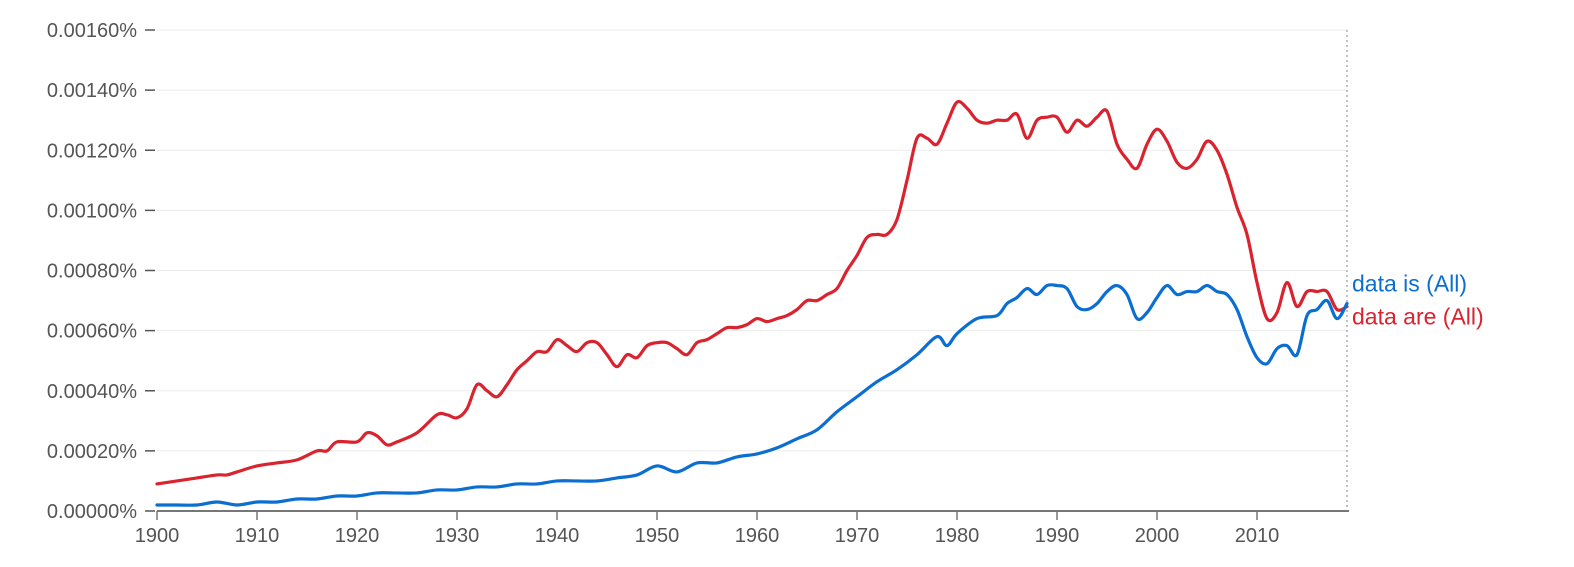 The height and width of the screenshot is (567, 1574). Describe the element at coordinates (1418, 300) in the screenshot. I see `series-labels: data are (All) data is (All)` at that location.